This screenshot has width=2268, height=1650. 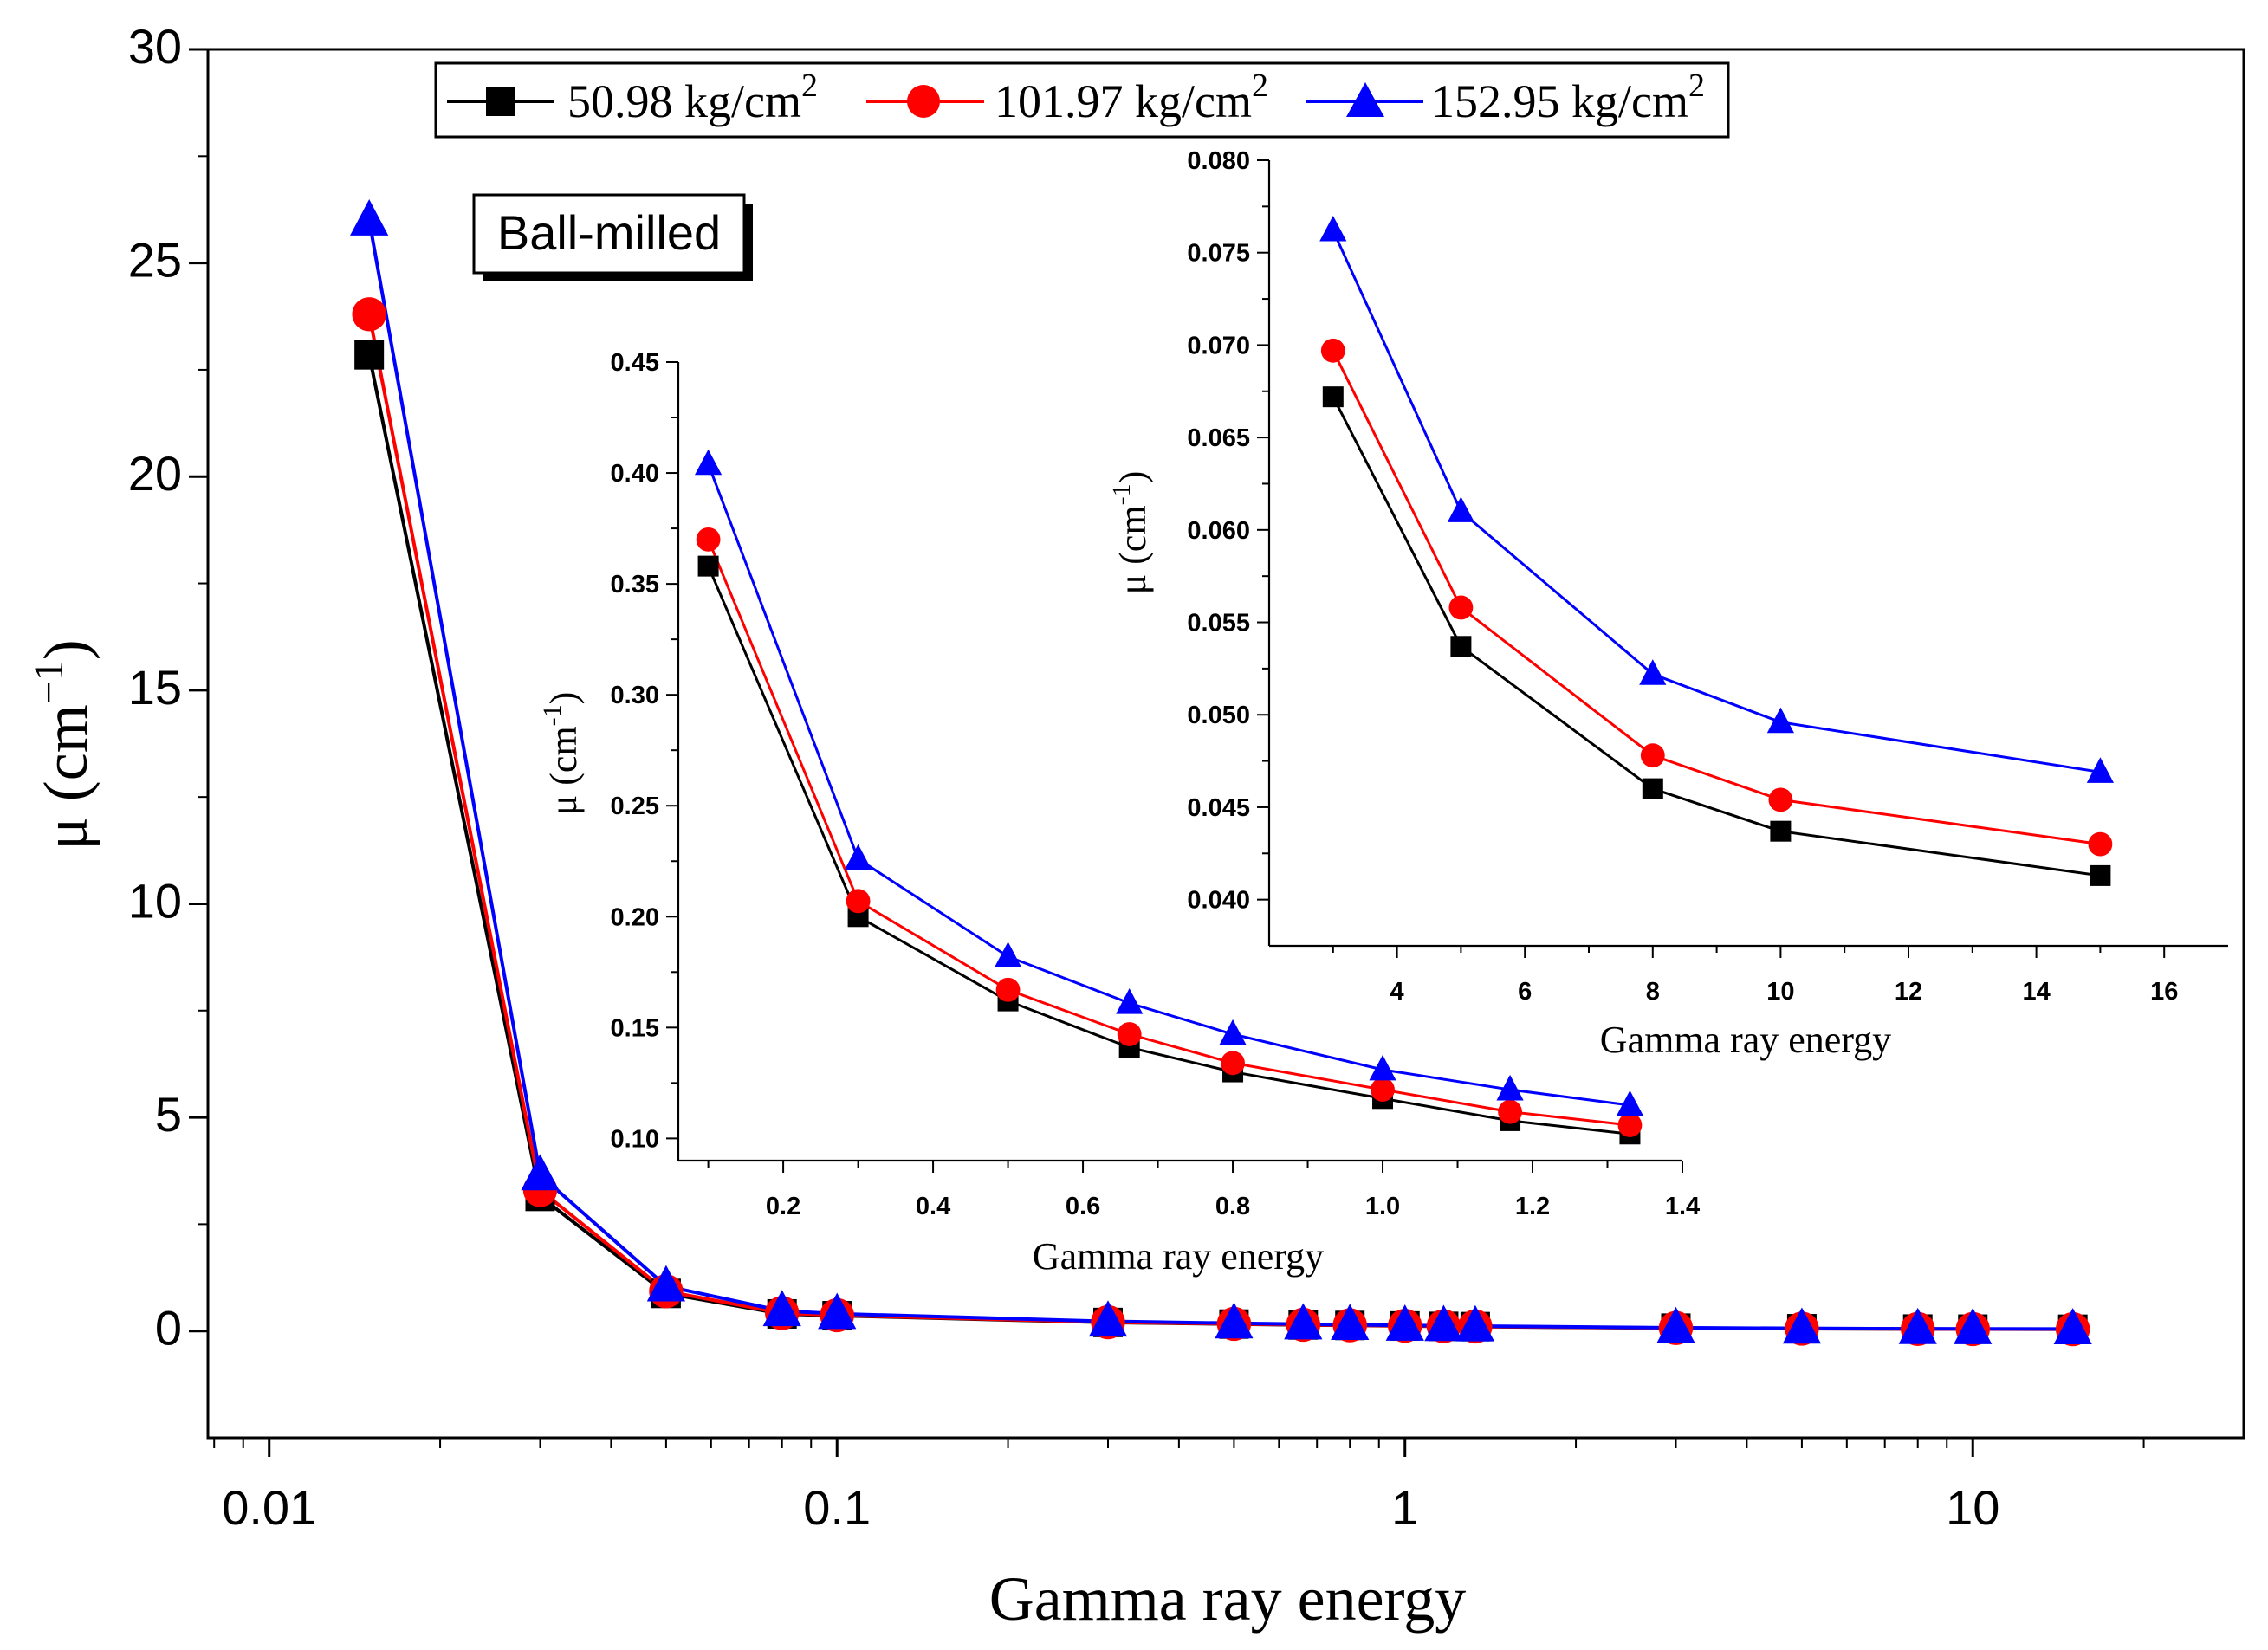 What do you see at coordinates (2164, 992) in the screenshot?
I see `inset2-x-tick-label: 16` at bounding box center [2164, 992].